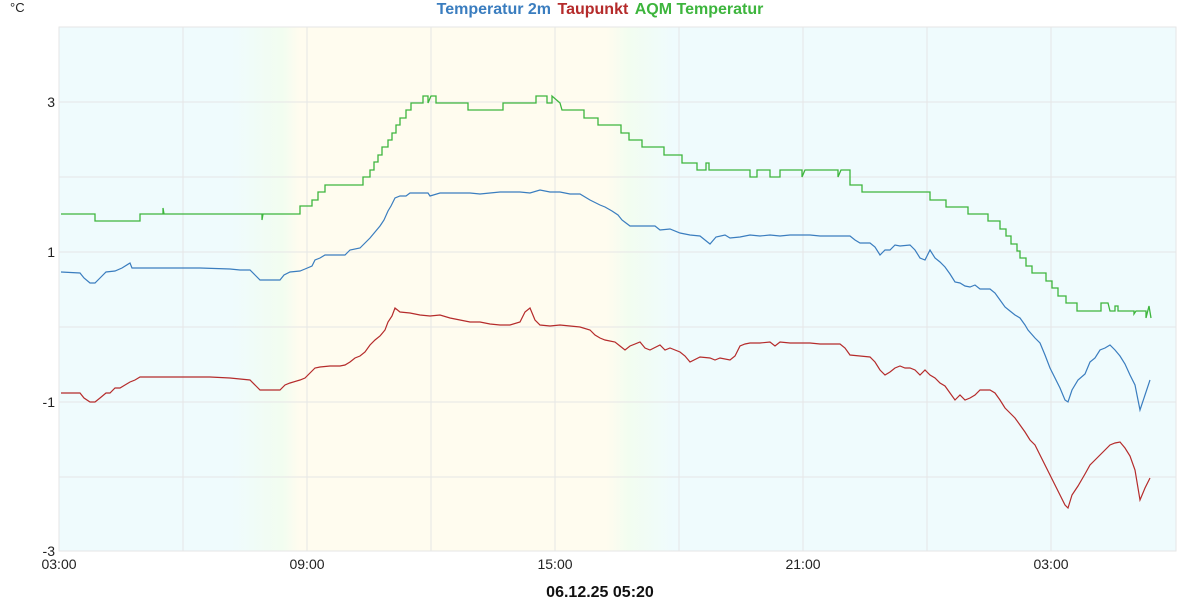  What do you see at coordinates (1051, 564) in the screenshot?
I see `x-tick-0300-next: 03:00` at bounding box center [1051, 564].